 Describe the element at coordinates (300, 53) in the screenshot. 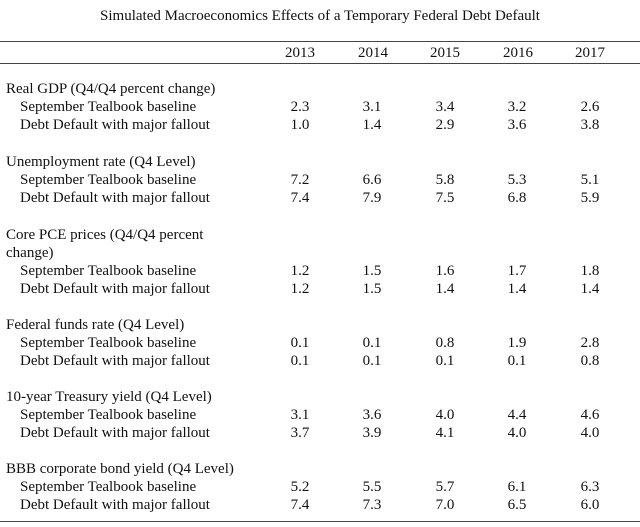

I see `year-header: 2013` at that location.